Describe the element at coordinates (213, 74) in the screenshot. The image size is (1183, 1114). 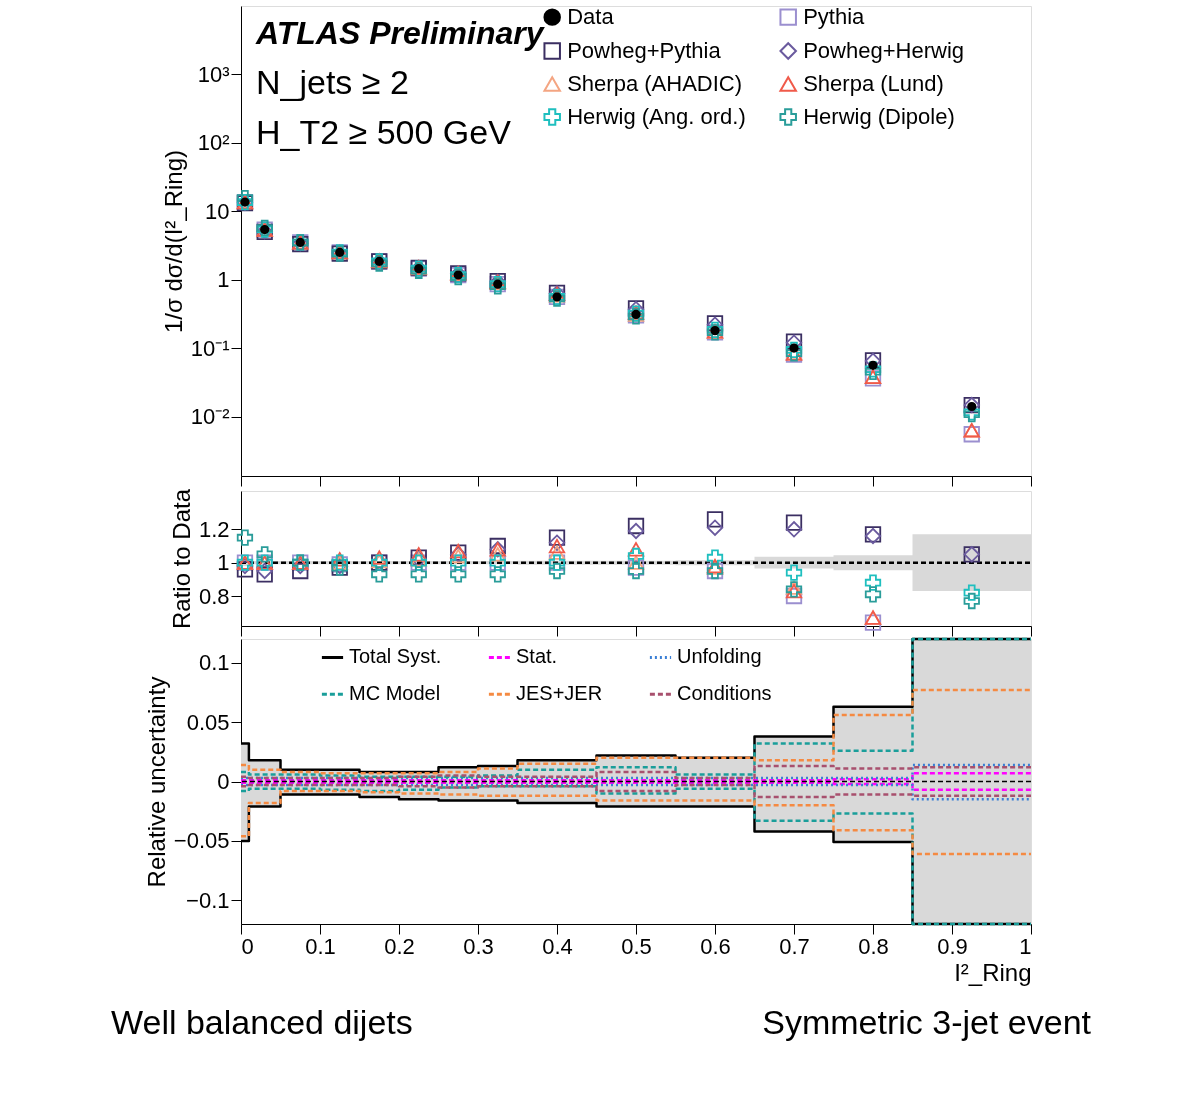
I see `y-tick-label: 10³` at that location.